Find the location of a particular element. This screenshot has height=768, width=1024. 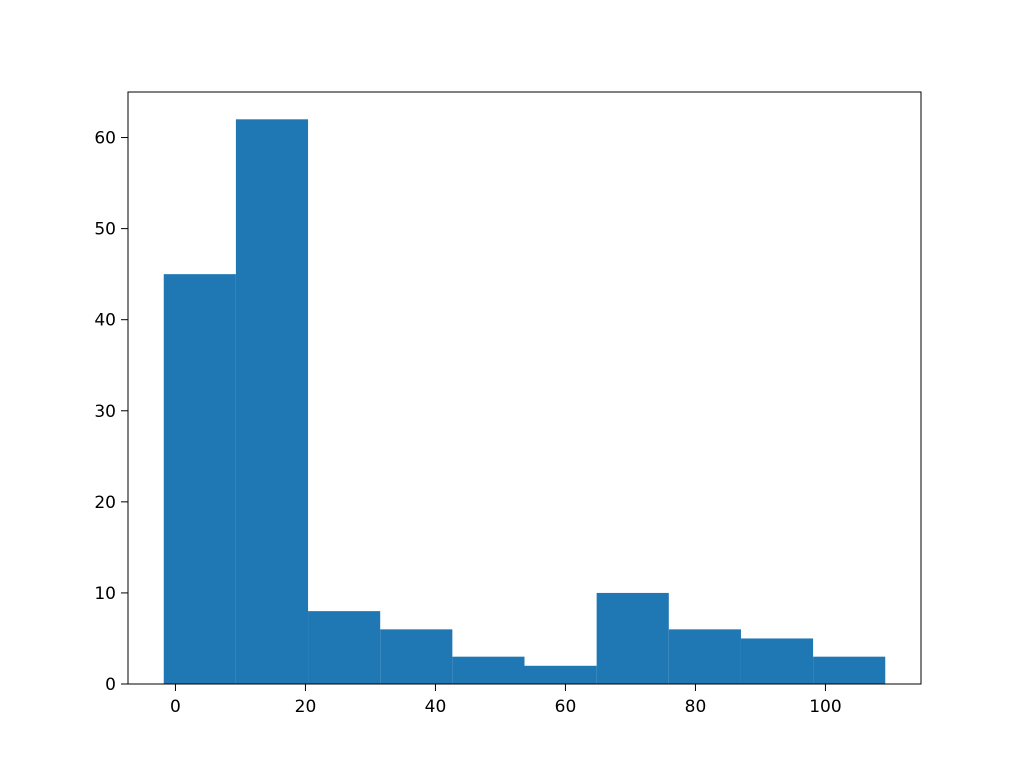

x-tick-label: 0 is located at coordinates (175, 707).